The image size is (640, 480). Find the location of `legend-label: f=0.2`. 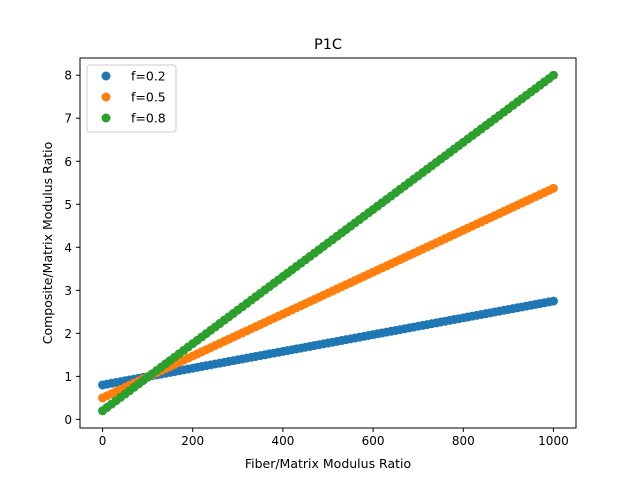

legend-label: f=0.2 is located at coordinates (148, 76).